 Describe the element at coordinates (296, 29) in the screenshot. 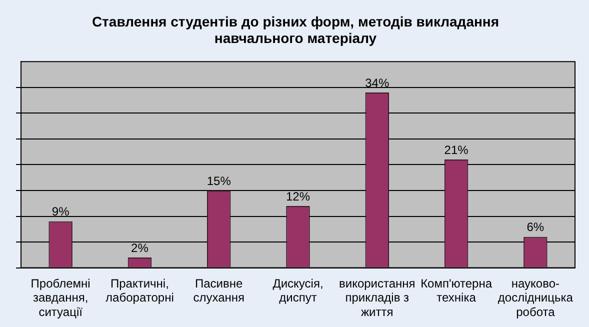

I see `chart-title: Ставлення студентів до різних форм, методів викладання навчального матеріалу` at that location.